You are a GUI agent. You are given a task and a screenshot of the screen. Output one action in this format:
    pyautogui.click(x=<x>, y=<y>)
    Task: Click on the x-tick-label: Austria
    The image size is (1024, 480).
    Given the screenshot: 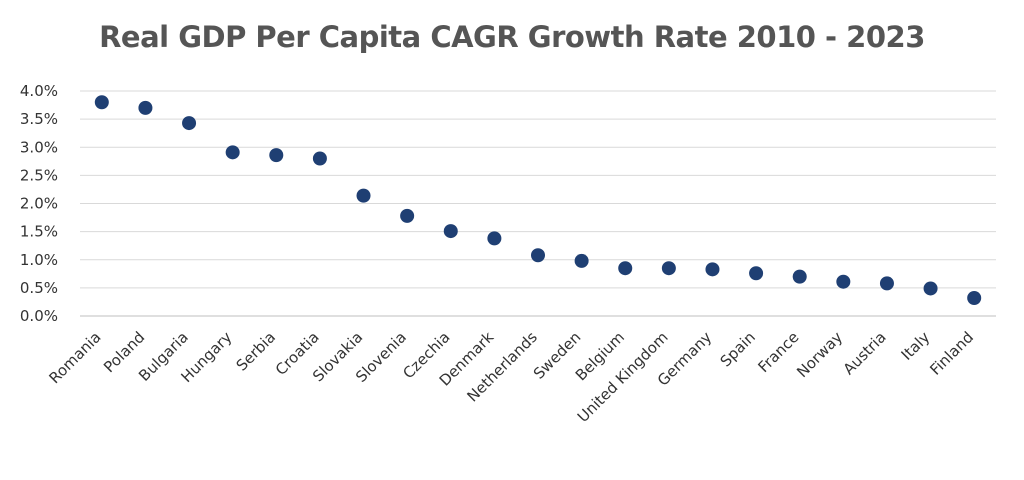 What is the action you would take?
    pyautogui.click(x=865, y=353)
    